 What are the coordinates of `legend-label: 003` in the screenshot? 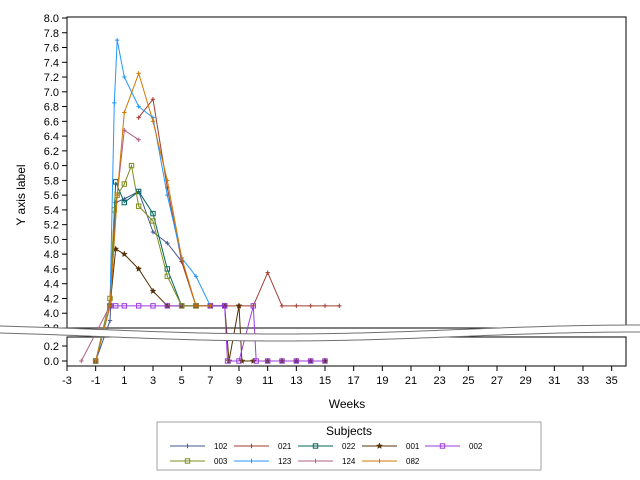 It's located at (221, 461).